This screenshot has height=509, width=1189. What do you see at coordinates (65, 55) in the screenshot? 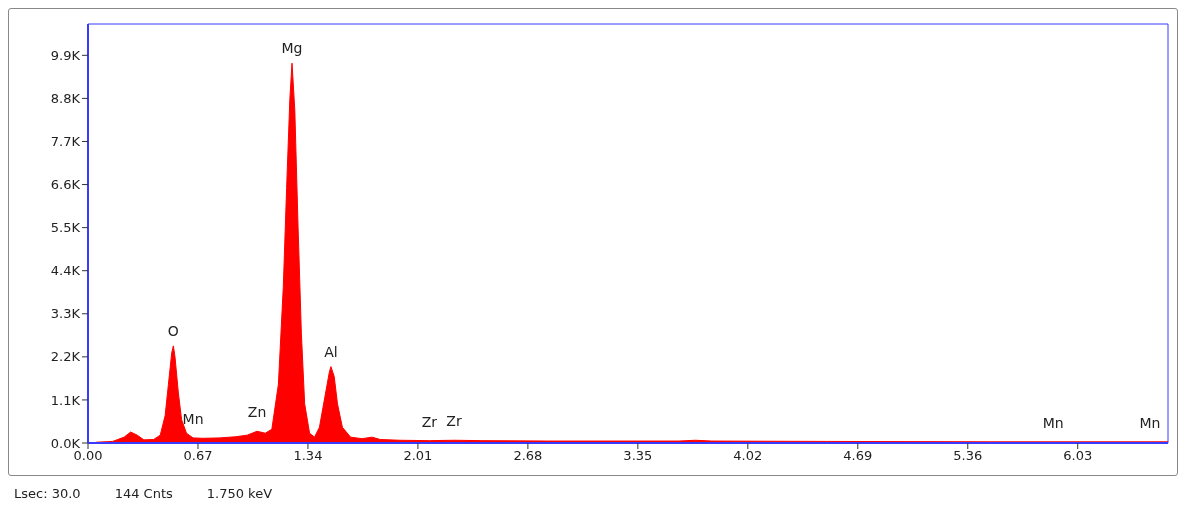
I see `y-tick-label: 9.9K` at bounding box center [65, 55].